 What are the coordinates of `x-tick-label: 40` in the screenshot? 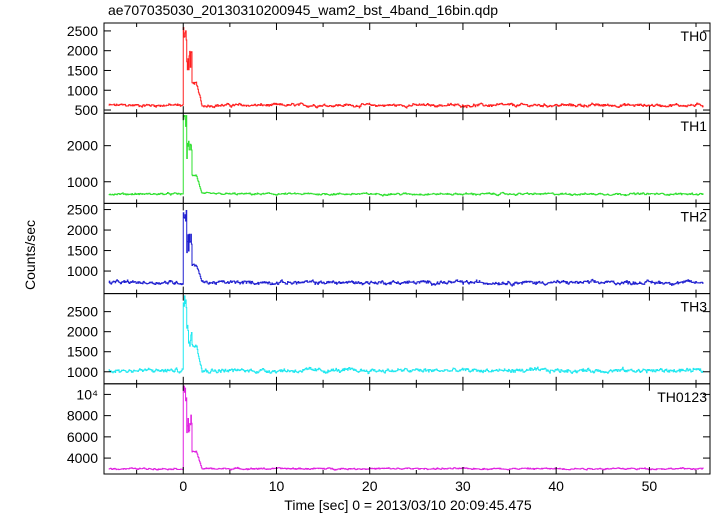 It's located at (556, 486).